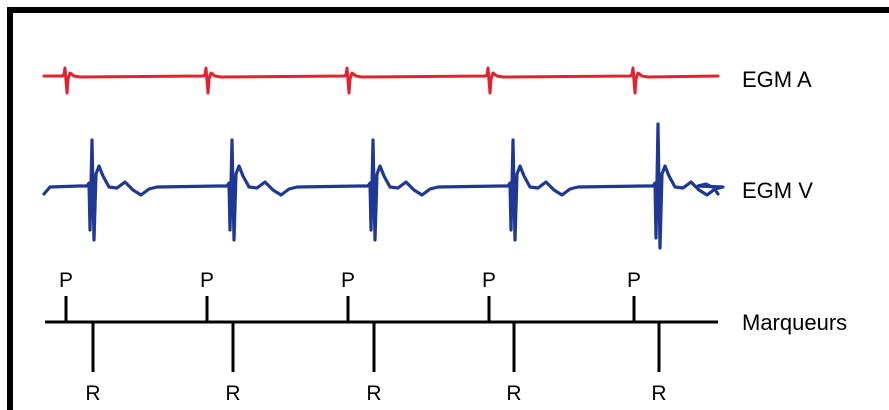  I want to click on egm-a-trace-group: EGM A, so click(427, 80).